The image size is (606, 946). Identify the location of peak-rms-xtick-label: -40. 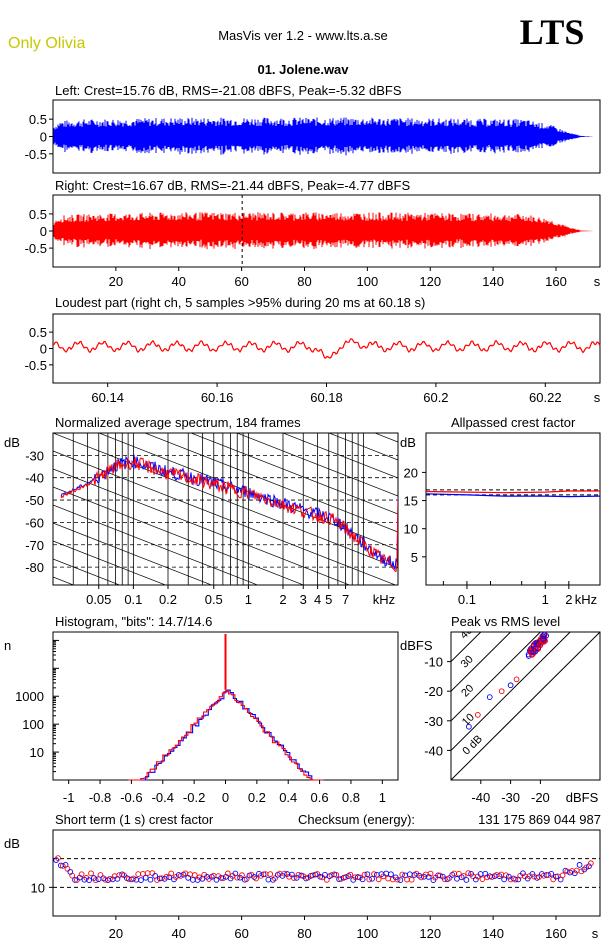
(480, 797).